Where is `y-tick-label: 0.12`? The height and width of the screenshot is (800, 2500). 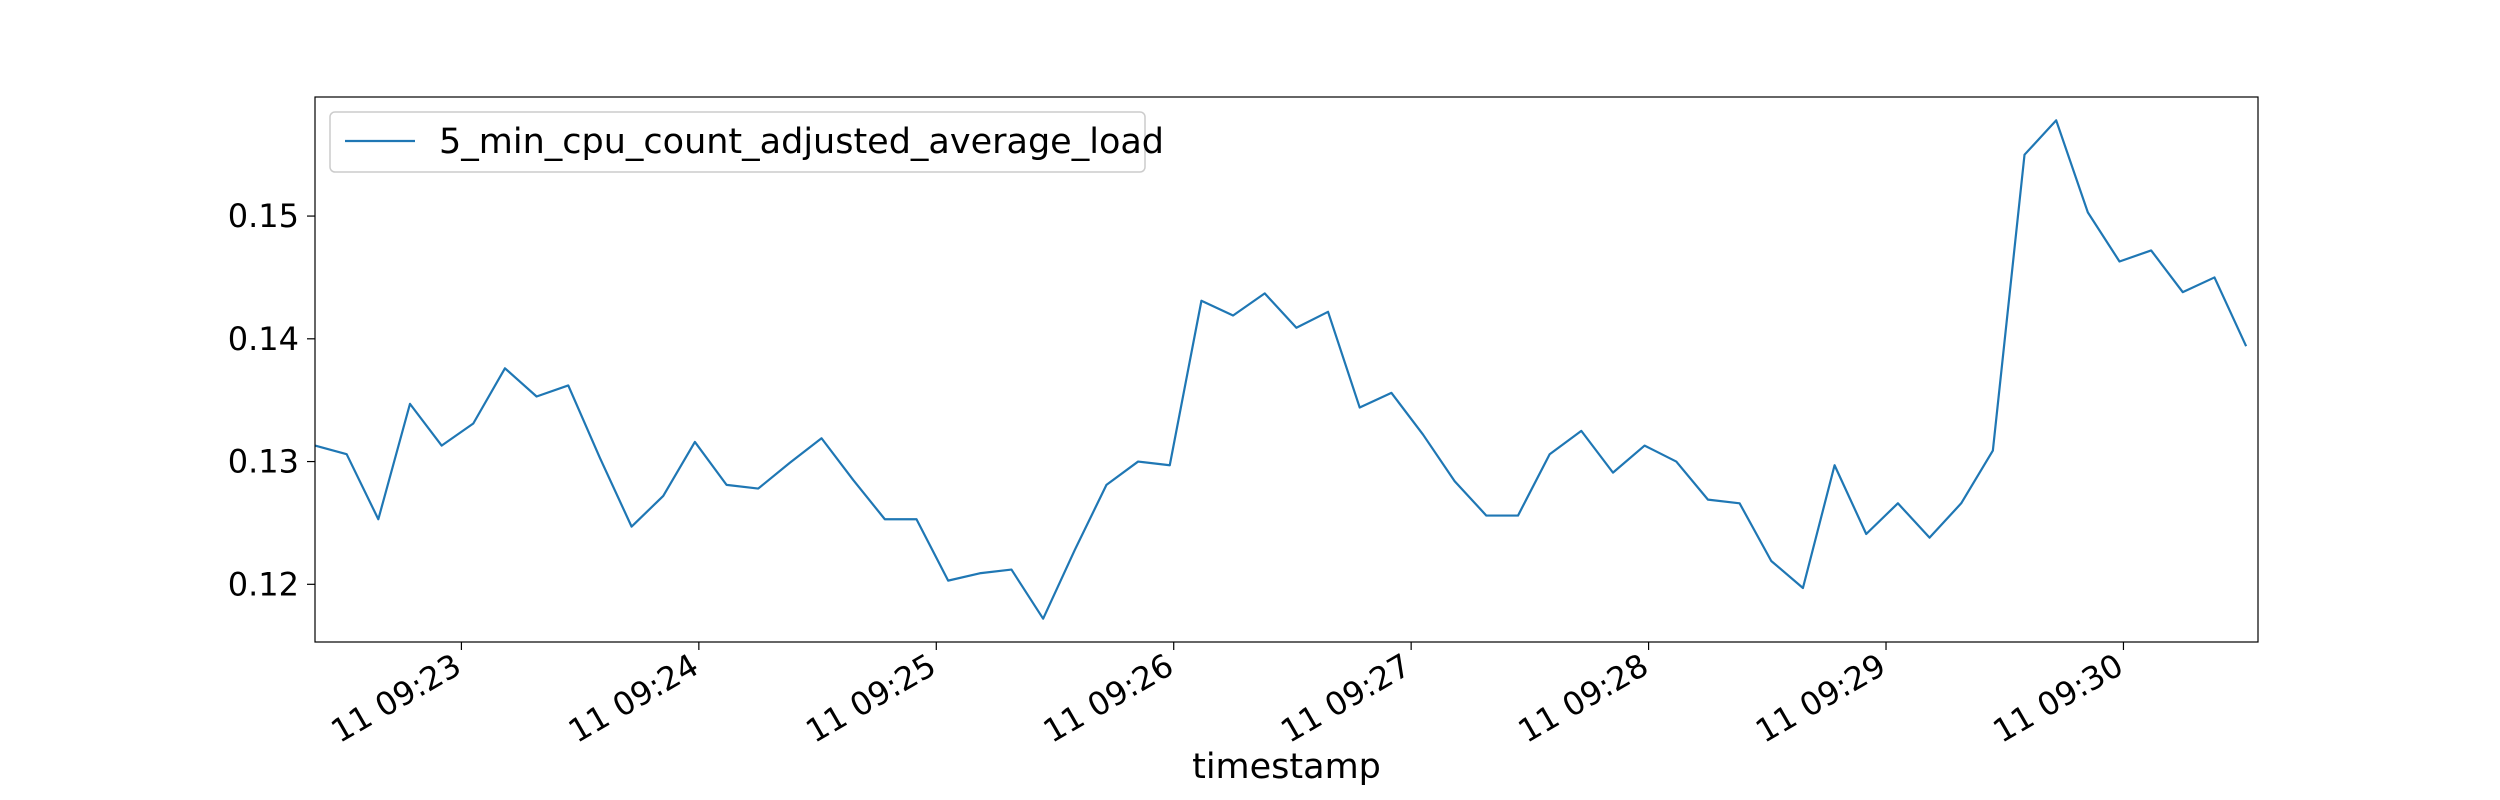 y-tick-label: 0.12 is located at coordinates (263, 584).